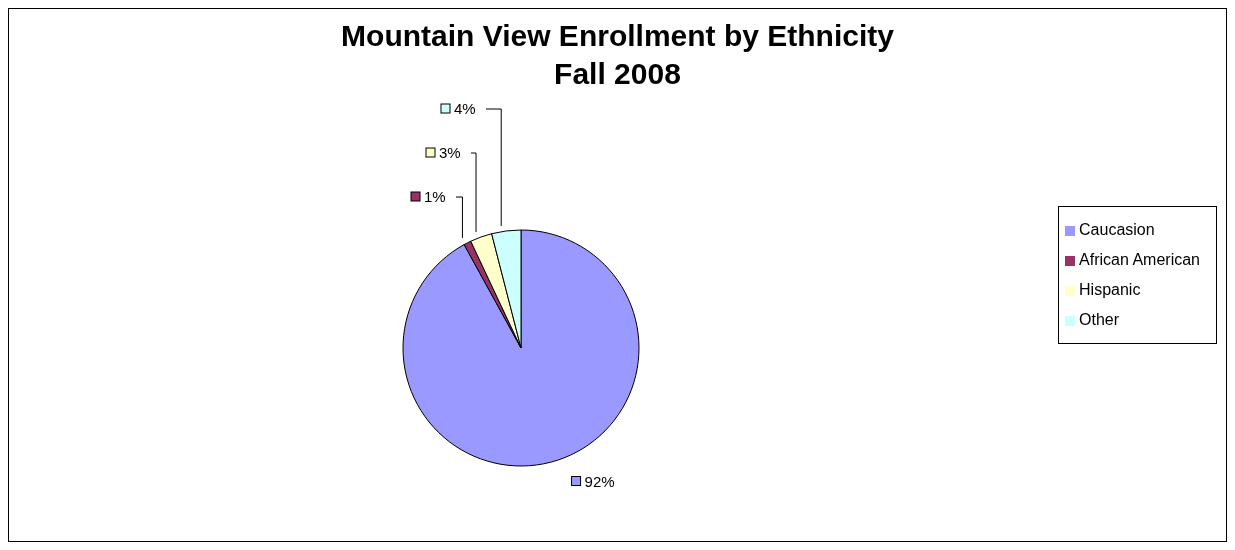  What do you see at coordinates (450, 152) in the screenshot?
I see `data-label: 3%` at bounding box center [450, 152].